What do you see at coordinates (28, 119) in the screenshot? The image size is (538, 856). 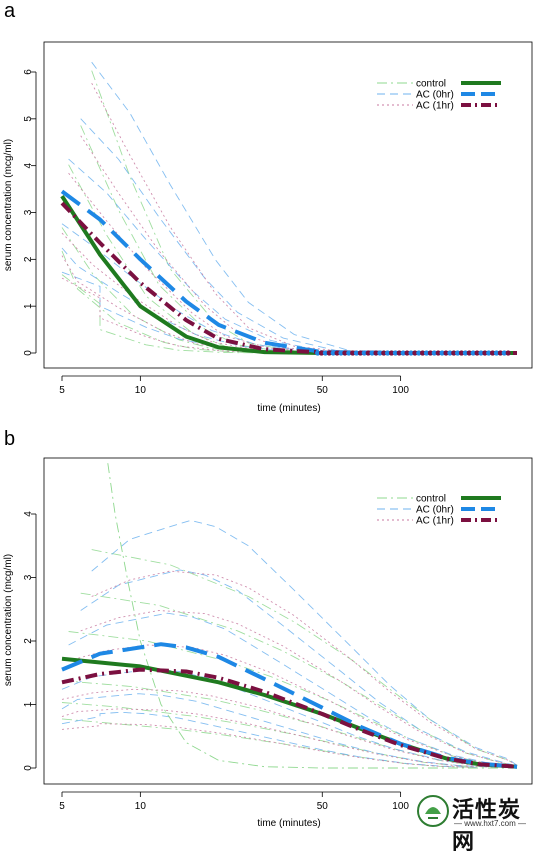 I see `y-tick-label: 5` at bounding box center [28, 119].